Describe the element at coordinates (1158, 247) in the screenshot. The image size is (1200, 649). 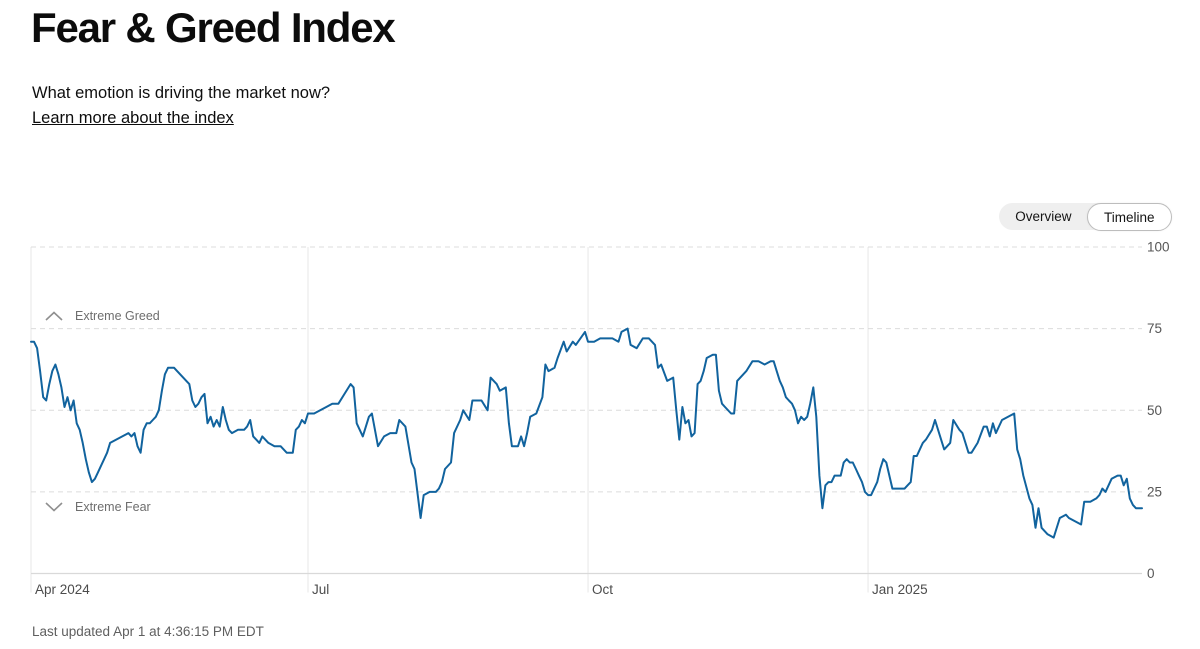
I see `y-tick-label: 100` at that location.